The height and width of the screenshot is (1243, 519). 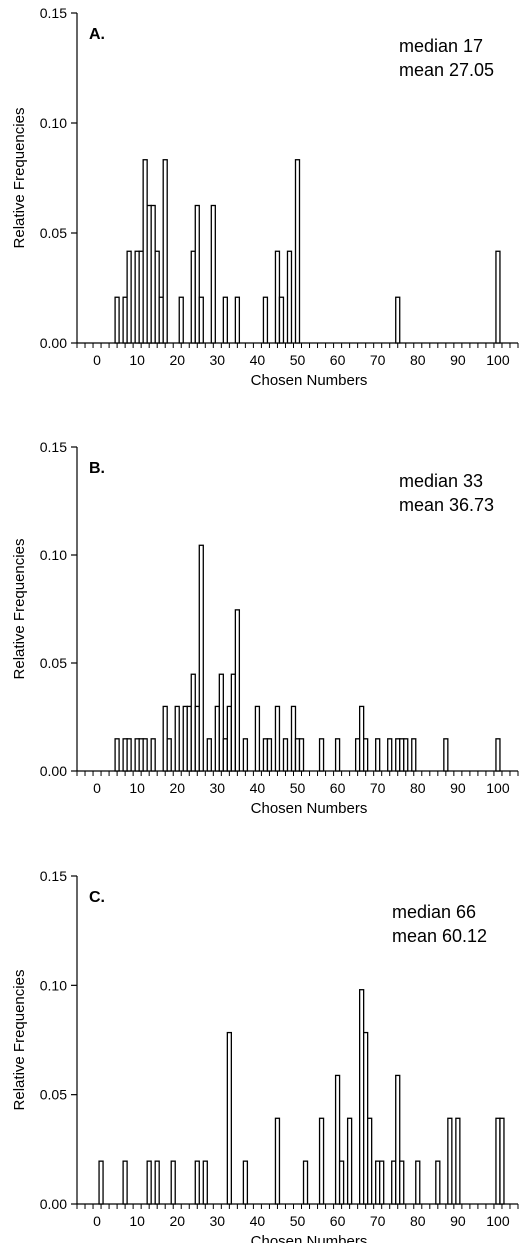 What do you see at coordinates (441, 481) in the screenshot?
I see `median-annotation: median 33` at bounding box center [441, 481].